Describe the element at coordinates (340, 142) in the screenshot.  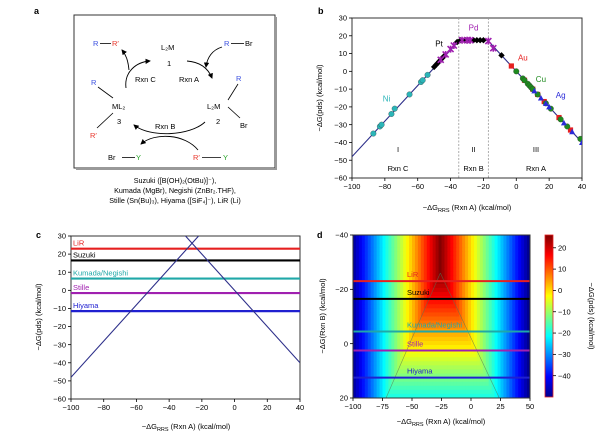
I see `y-tick-label: −40` at that location.